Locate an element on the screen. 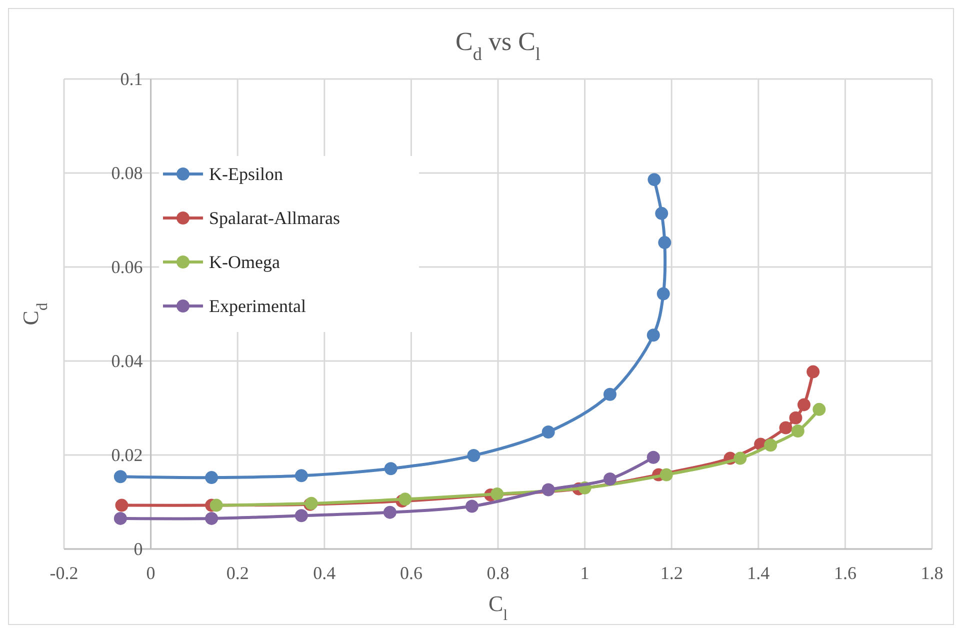 The height and width of the screenshot is (633, 962). legend-label: Experimental is located at coordinates (257, 306).